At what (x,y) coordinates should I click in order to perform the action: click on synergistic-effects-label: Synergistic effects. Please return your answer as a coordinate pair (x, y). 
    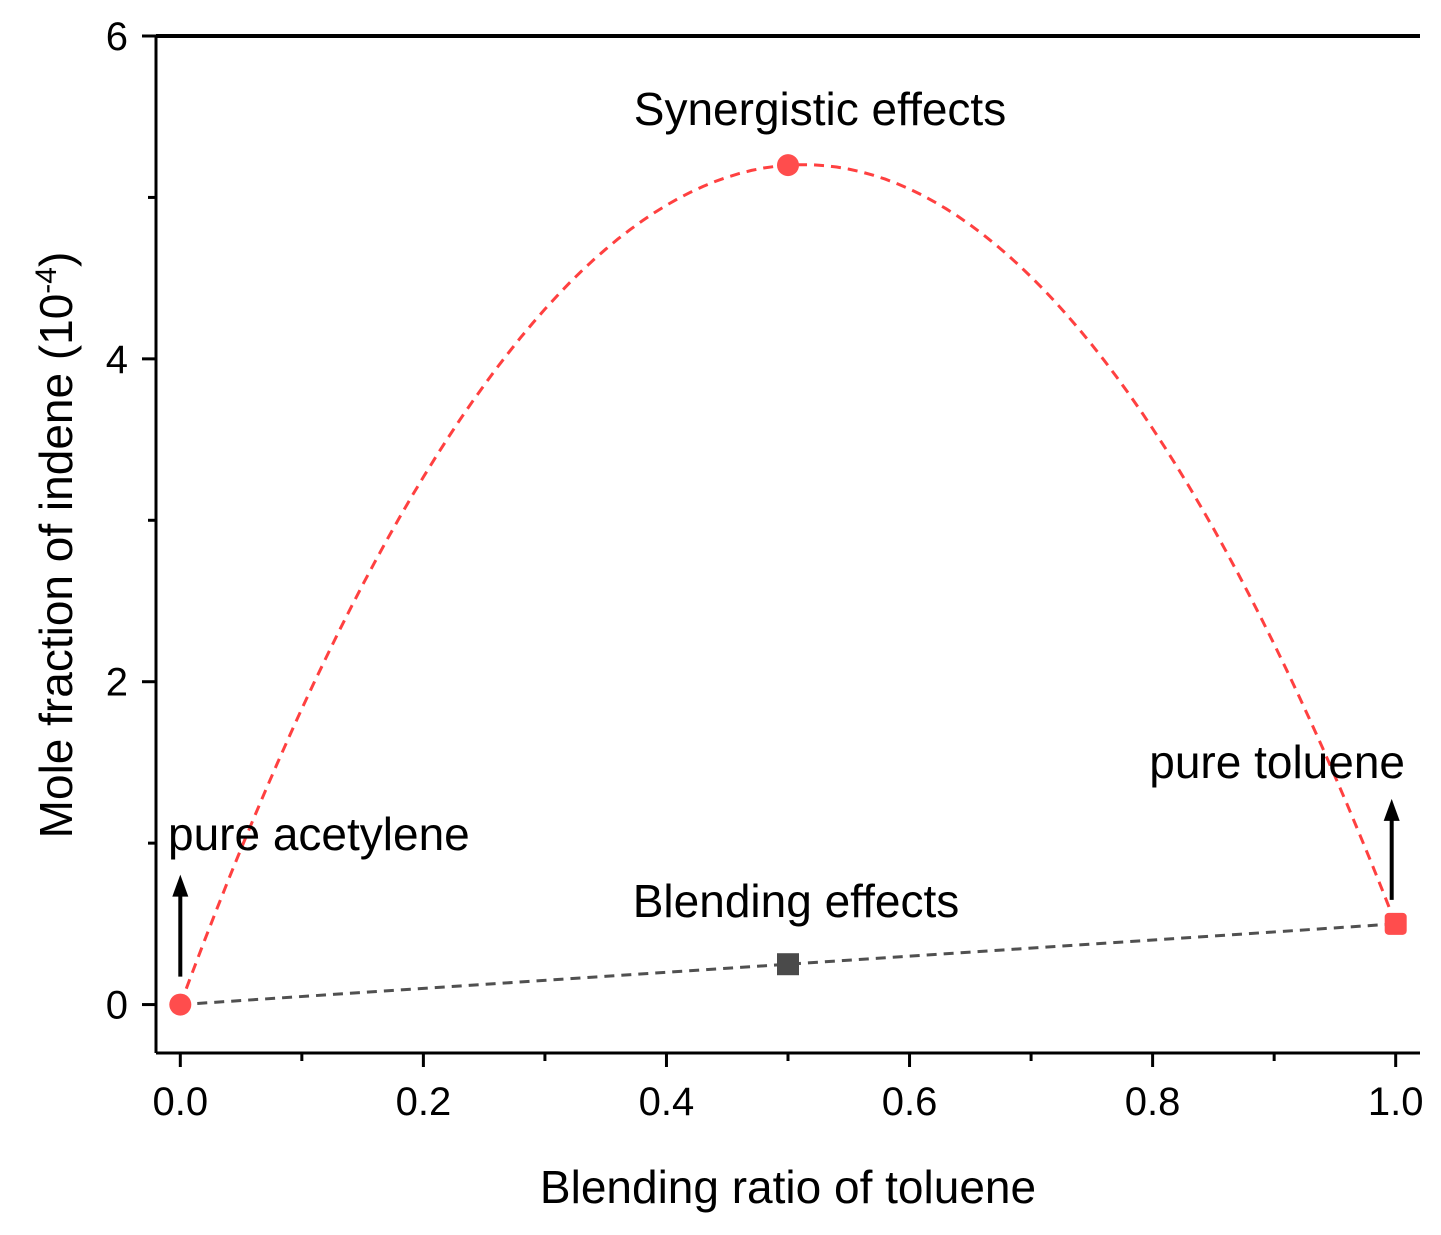
    Looking at the image, I should click on (820, 109).